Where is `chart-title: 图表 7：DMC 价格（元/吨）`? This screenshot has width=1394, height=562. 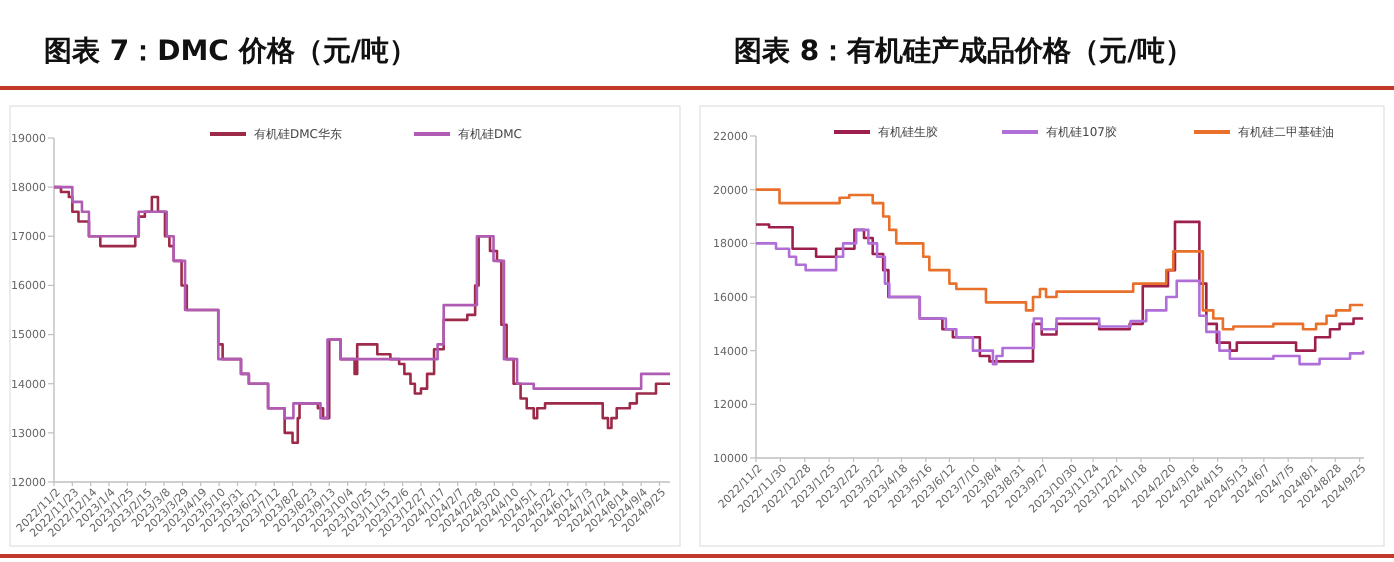
chart-title: 图表 7：DMC 价格（元/吨） is located at coordinates (230, 52).